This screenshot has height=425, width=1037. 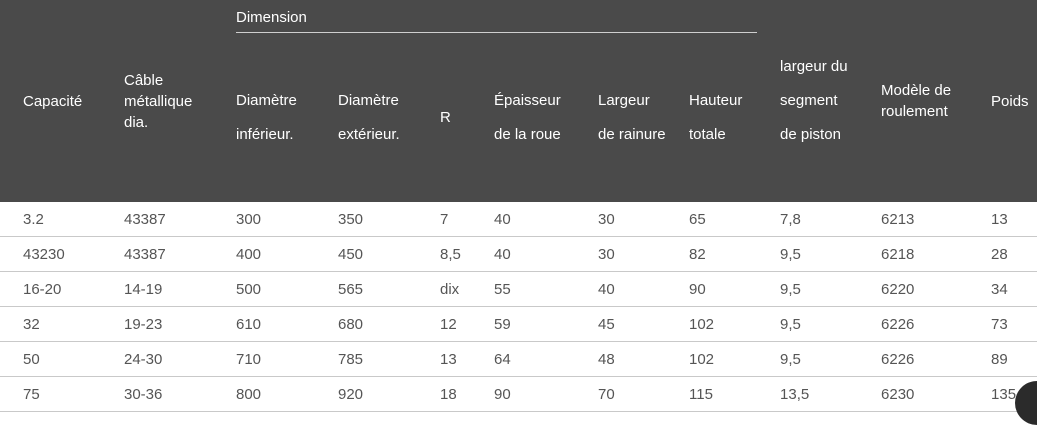 What do you see at coordinates (264, 289) in the screenshot?
I see `cell-inner-diameter: 500` at bounding box center [264, 289].